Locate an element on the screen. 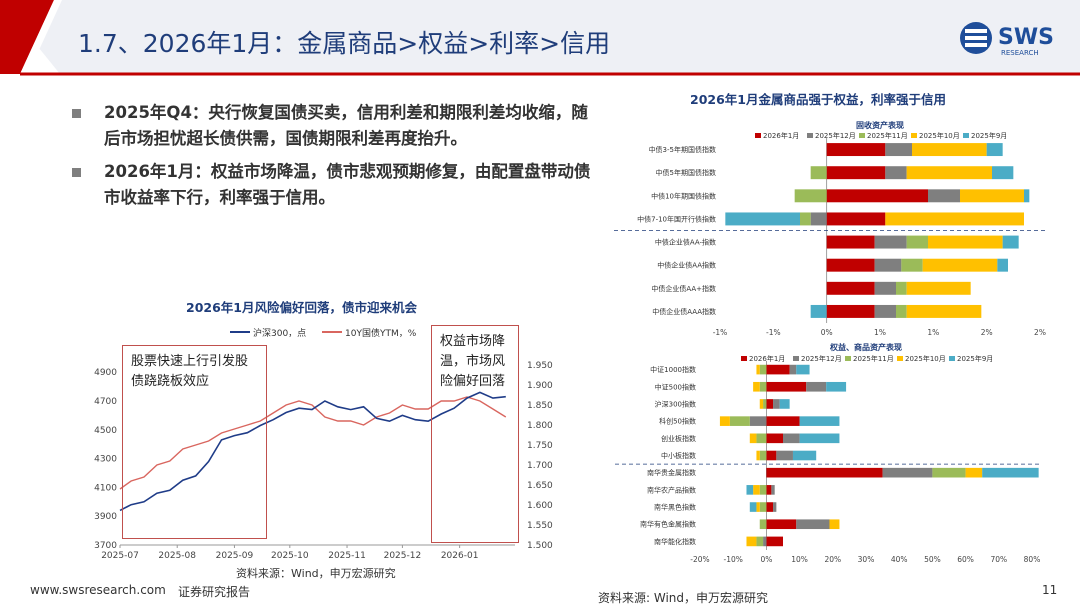  category-label: 中债7-10年国开行债指数 is located at coordinates (676, 218).